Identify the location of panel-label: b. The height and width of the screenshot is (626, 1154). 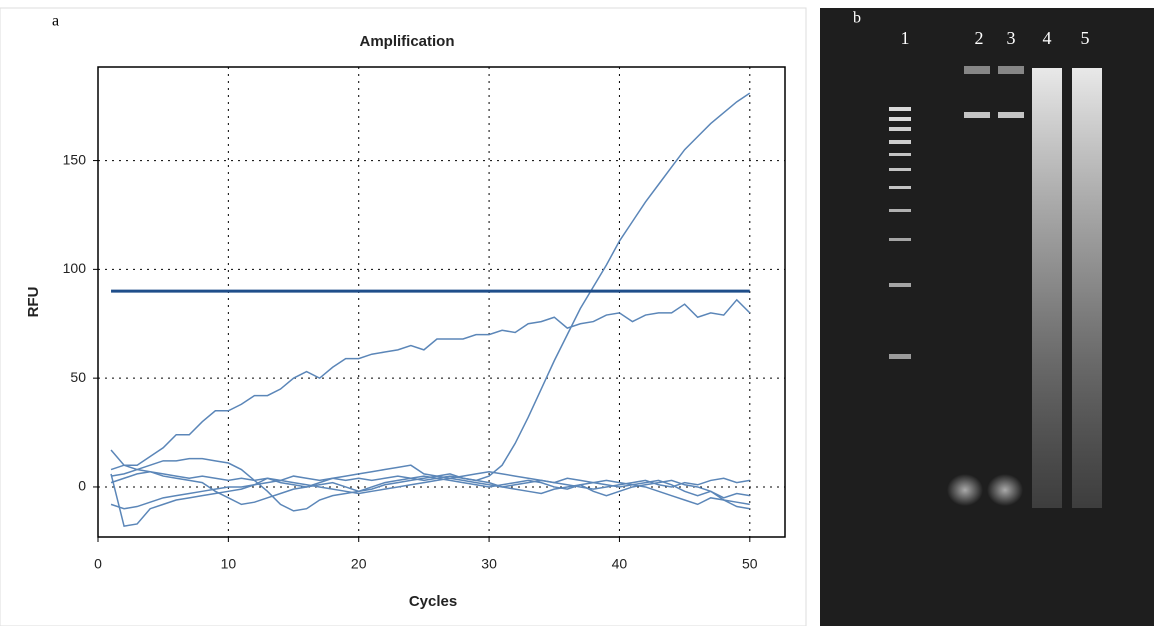
(857, 18).